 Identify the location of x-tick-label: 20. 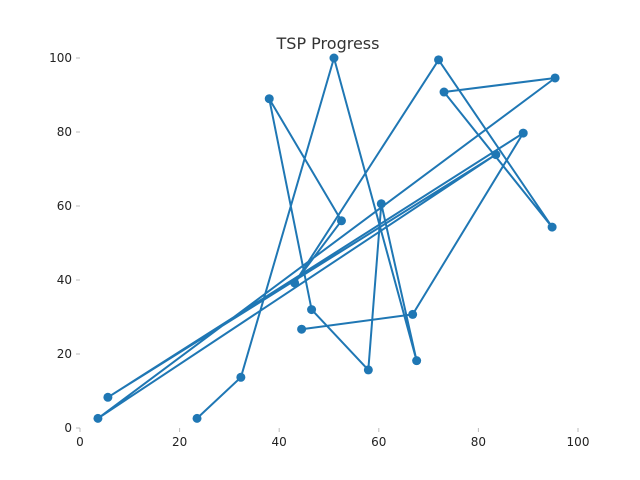
(179, 442).